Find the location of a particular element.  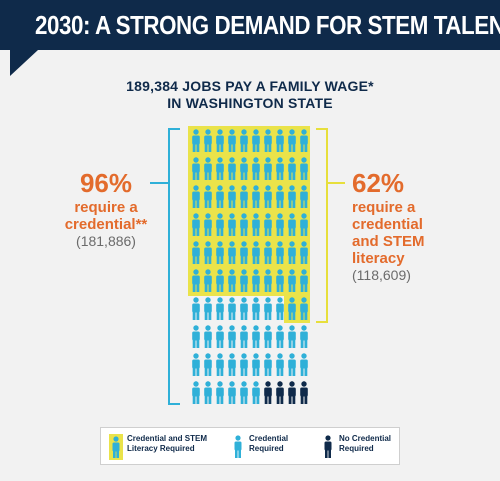

headline-line-2: IN WASHINGTON STATE is located at coordinates (250, 103).